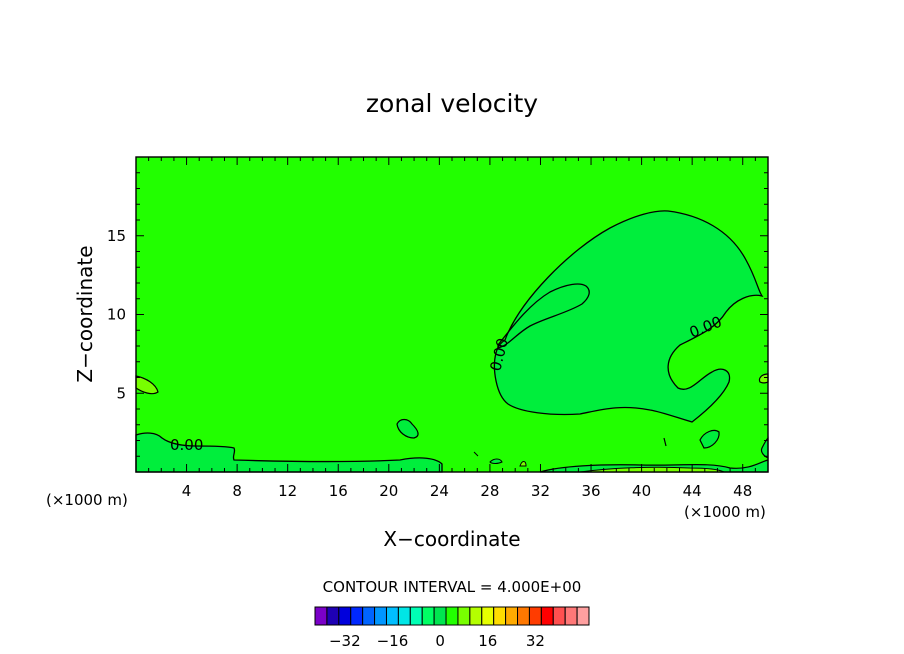 The width and height of the screenshot is (904, 654). What do you see at coordinates (489, 491) in the screenshot?
I see `x-tick-label: 28` at bounding box center [489, 491].